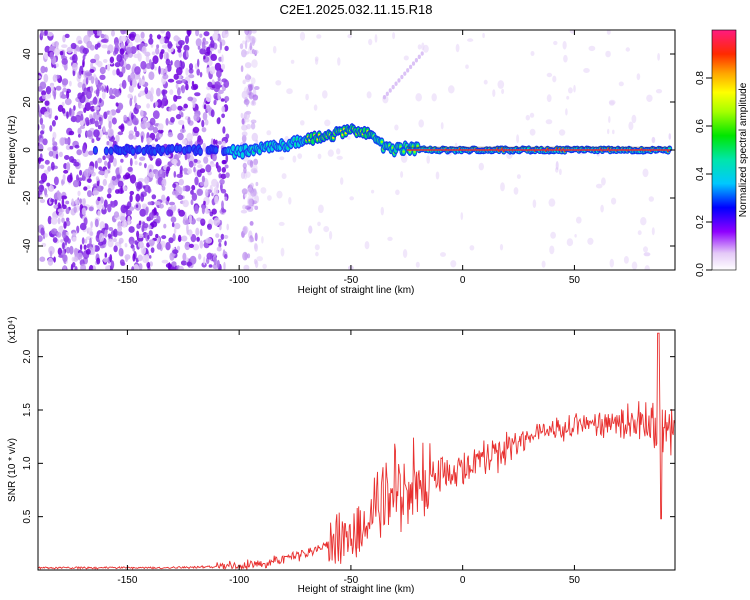 The image size is (750, 600). Describe the element at coordinates (111, 151) in the screenshot. I see `spectrogram-ridge-mid` at that location.